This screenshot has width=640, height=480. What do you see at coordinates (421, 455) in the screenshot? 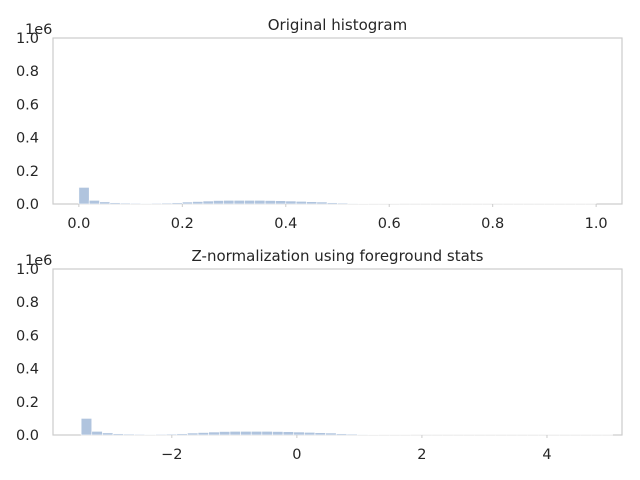
I see `x-tick-label: 2` at bounding box center [421, 455].